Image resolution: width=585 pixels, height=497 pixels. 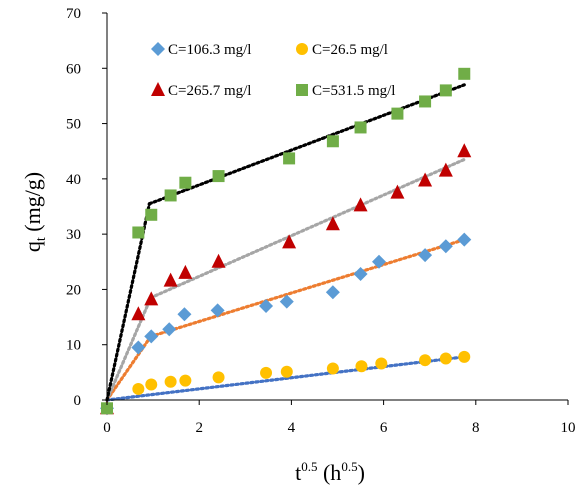 What do you see at coordinates (73, 14) in the screenshot?
I see `y-tick-label: 70` at bounding box center [73, 14].